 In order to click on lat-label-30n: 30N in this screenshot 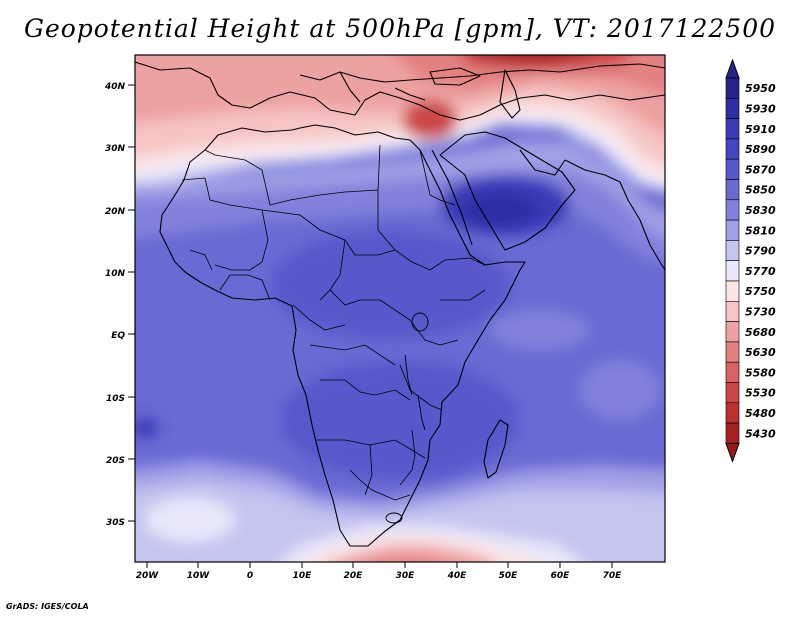, I will do `click(115, 149)`.